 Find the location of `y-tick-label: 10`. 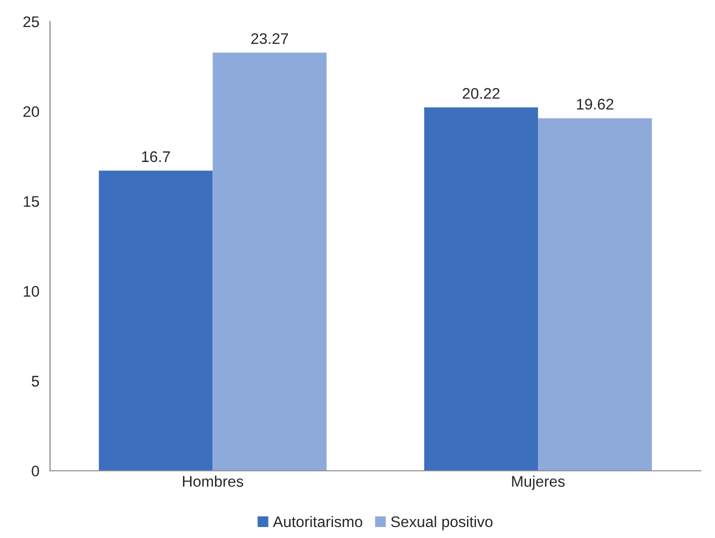

y-tick-label: 10 is located at coordinates (32, 291).